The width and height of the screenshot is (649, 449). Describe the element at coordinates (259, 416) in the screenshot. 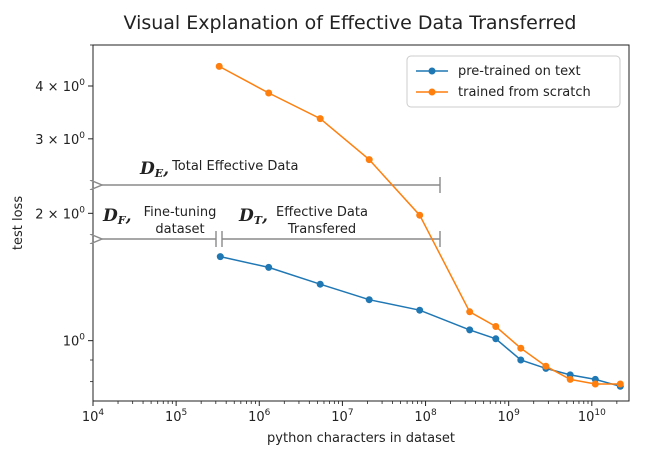

I see `x-tick-label: 106` at that location.